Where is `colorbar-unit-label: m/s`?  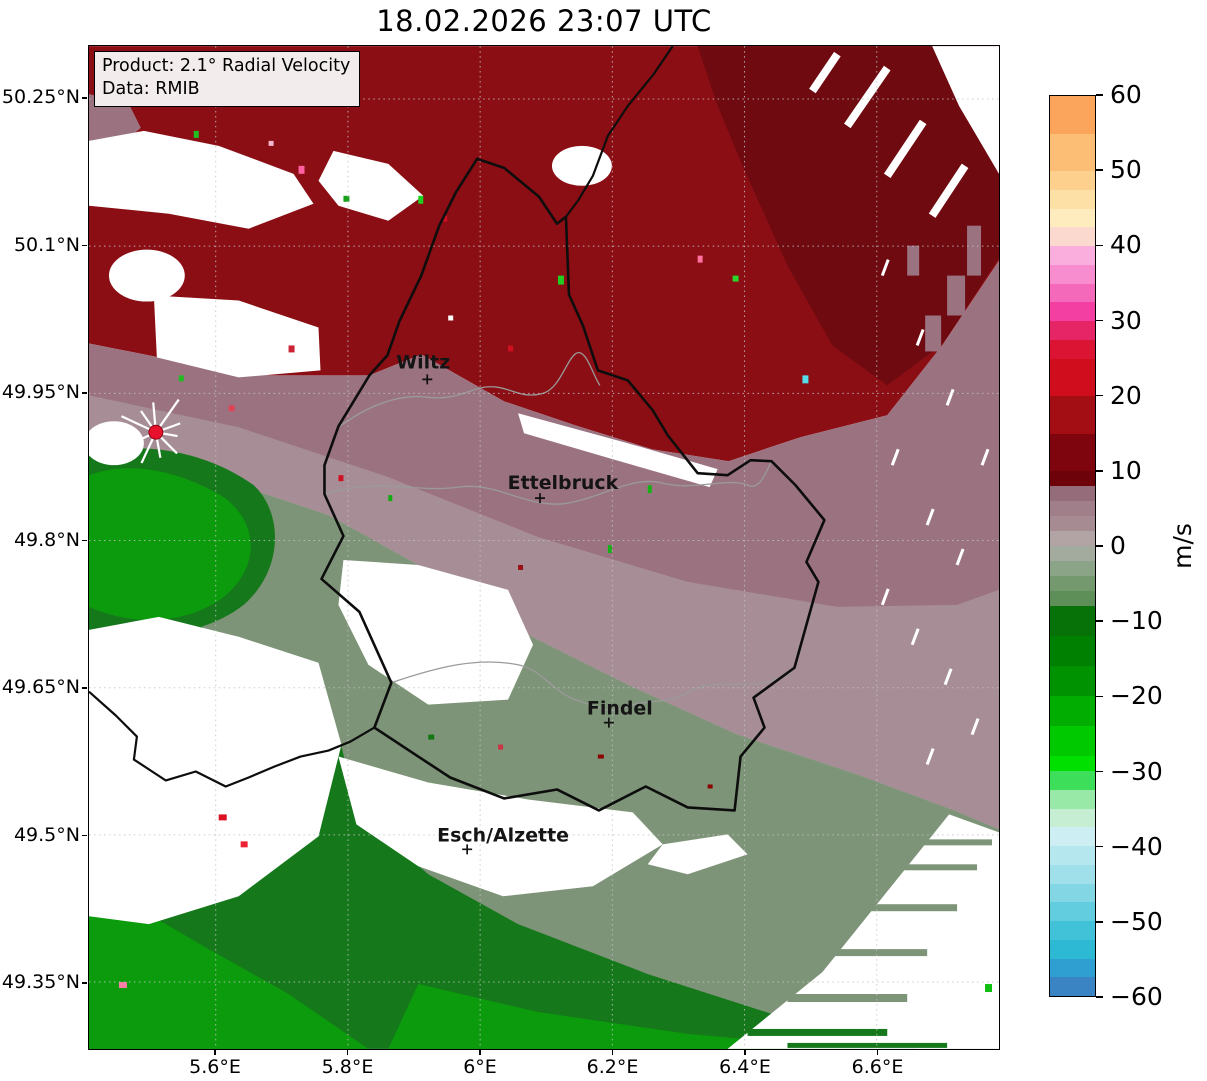
colorbar-unit-label: m/s is located at coordinates (1182, 546).